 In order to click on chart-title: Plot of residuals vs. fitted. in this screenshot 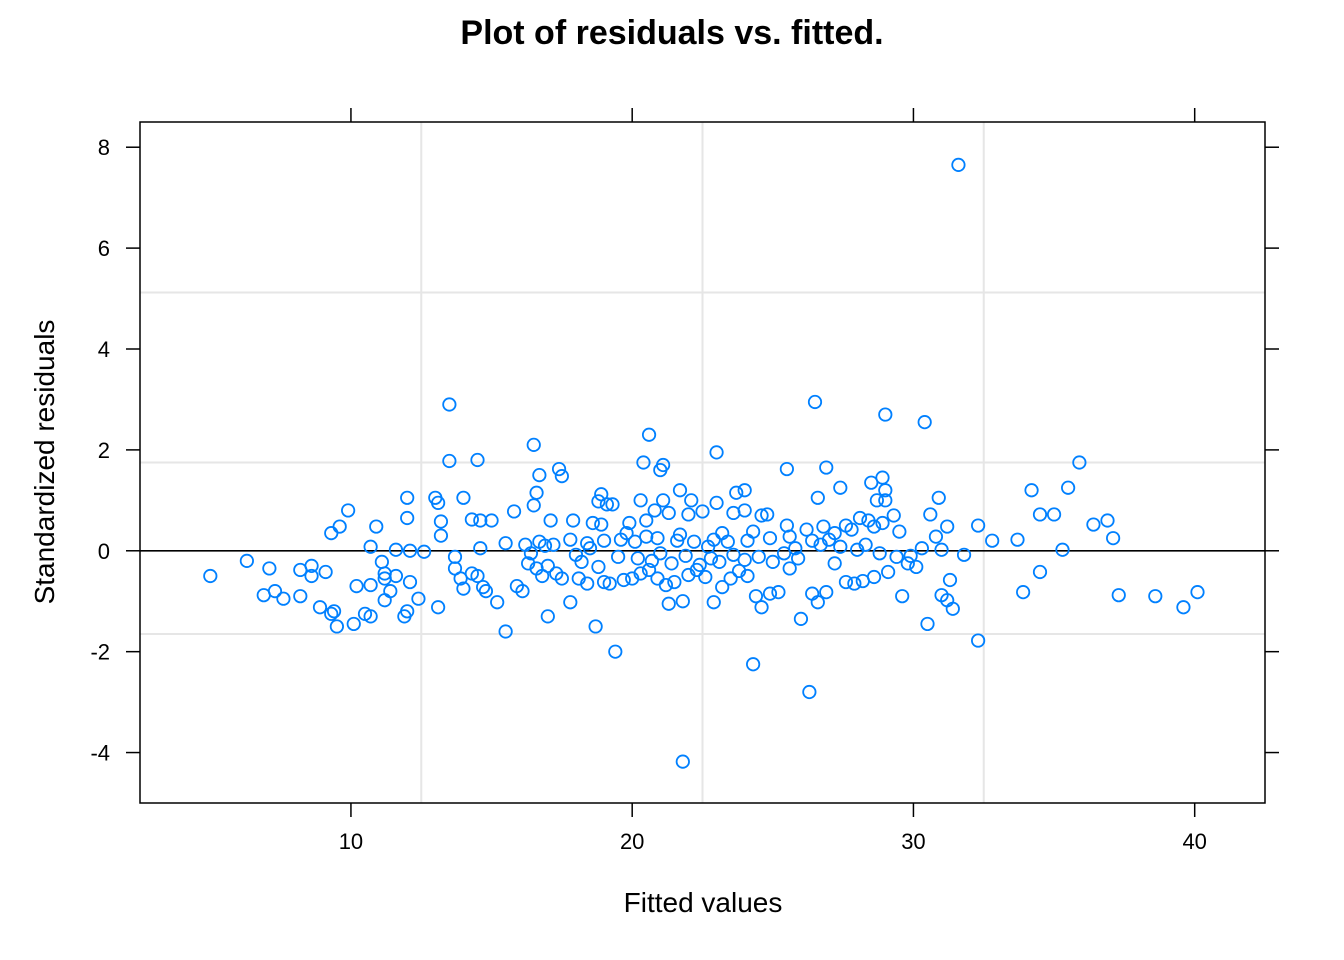, I will do `click(671, 33)`.